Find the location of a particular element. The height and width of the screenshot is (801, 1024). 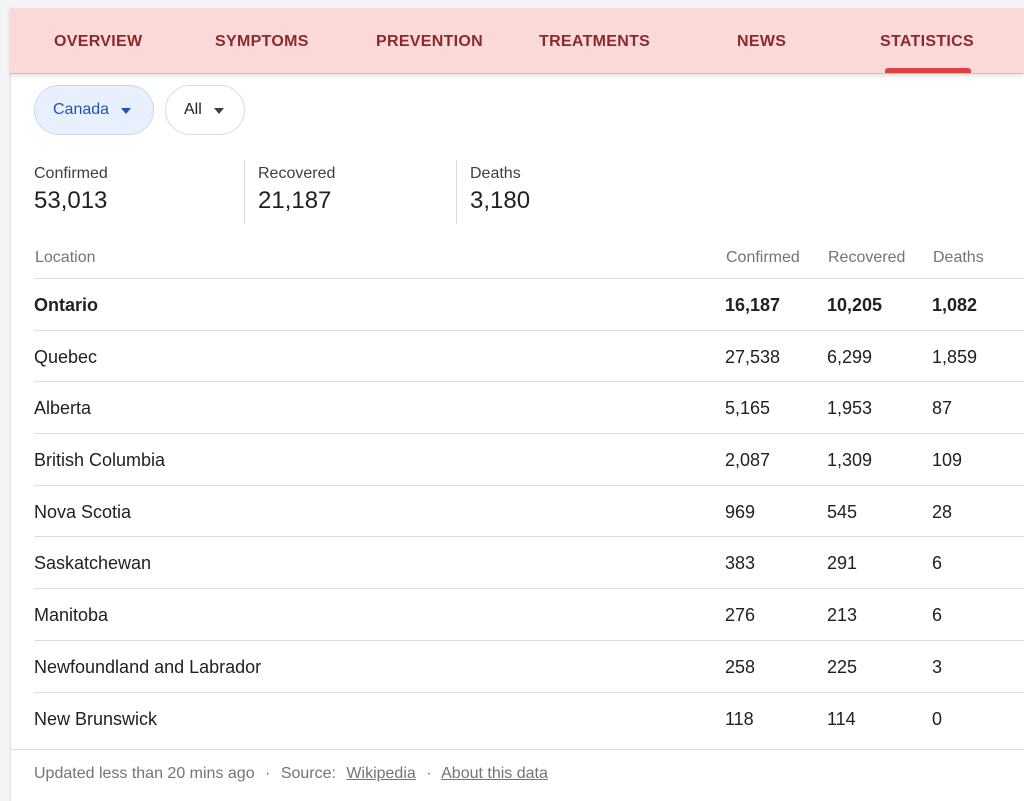

row-deaths: 1,859 is located at coordinates (955, 356).